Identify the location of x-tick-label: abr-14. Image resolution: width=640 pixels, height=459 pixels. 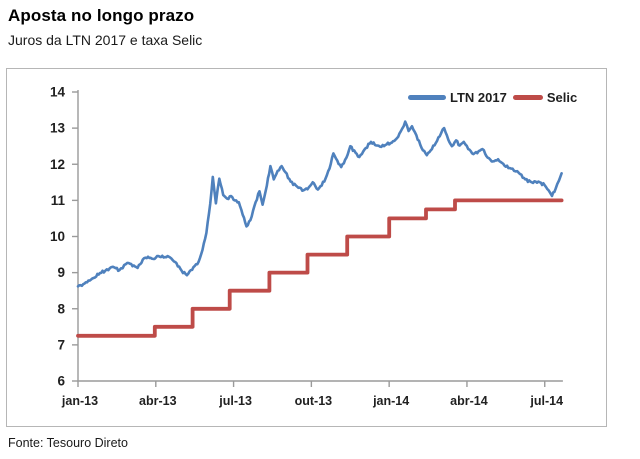
(469, 401).